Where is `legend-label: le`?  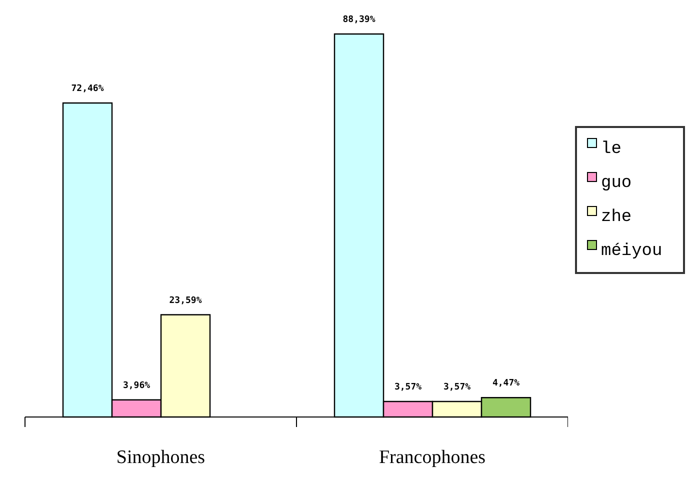 legend-label: le is located at coordinates (611, 149).